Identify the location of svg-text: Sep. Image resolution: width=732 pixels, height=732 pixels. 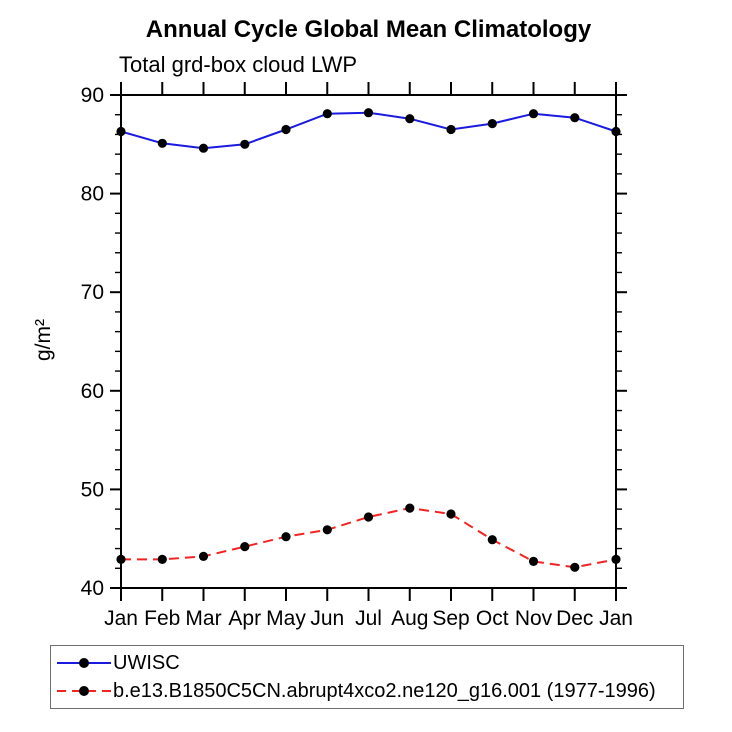
(450, 618).